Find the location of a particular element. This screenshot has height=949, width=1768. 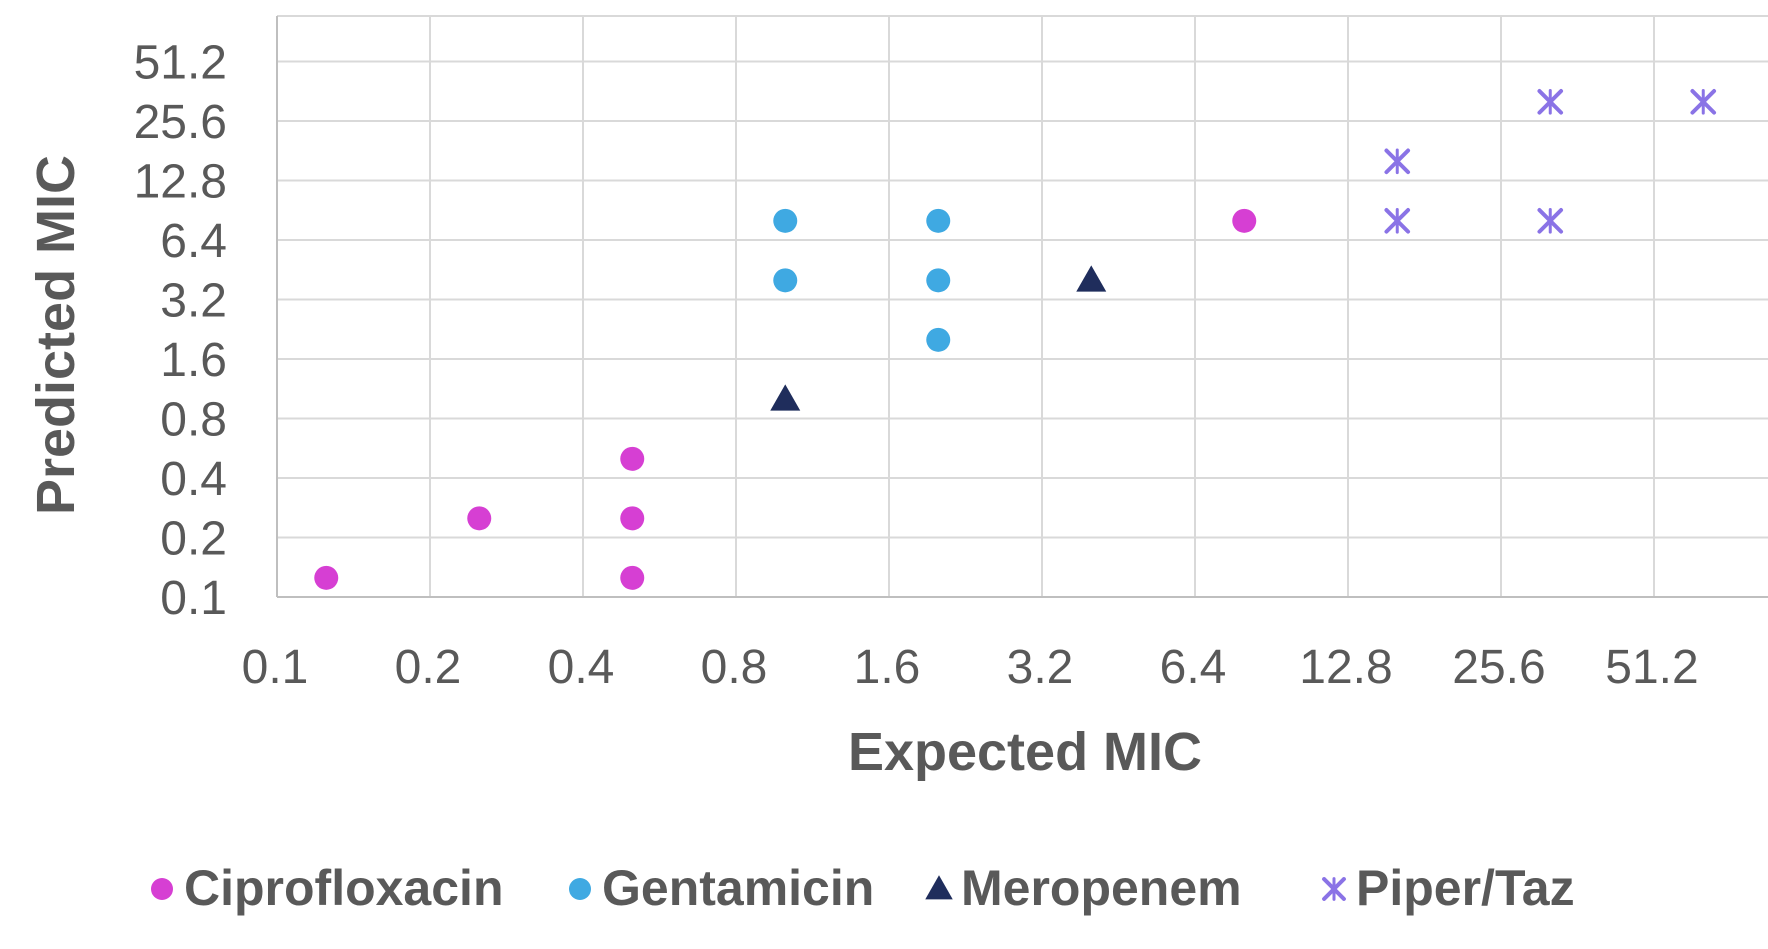

x-tick-label: 0.2 is located at coordinates (428, 667).